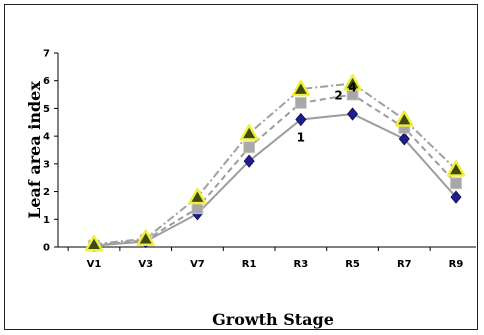  Describe the element at coordinates (456, 264) in the screenshot. I see `x-tick-label: R9` at that location.